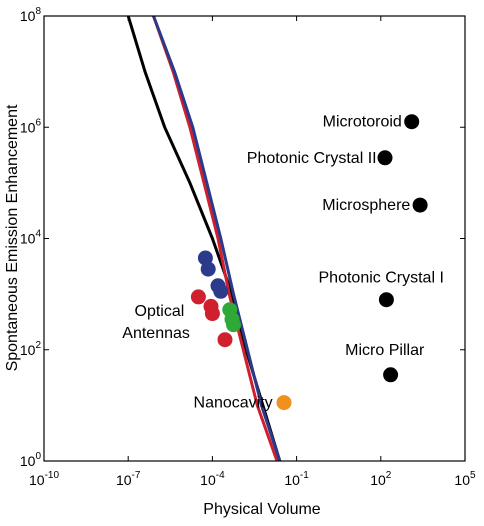 The width and height of the screenshot is (484, 526). I want to click on y-tick-label-1: 10⁰, so click(31, 460).